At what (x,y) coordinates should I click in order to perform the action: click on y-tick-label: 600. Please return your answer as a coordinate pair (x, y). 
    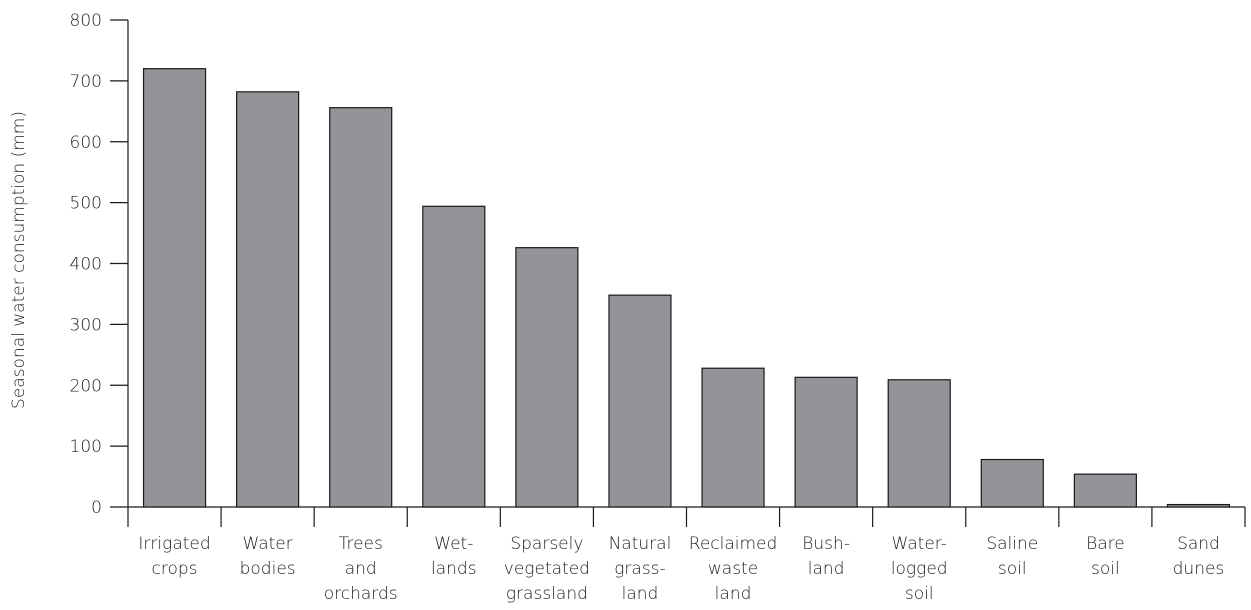
    Looking at the image, I should click on (86, 143).